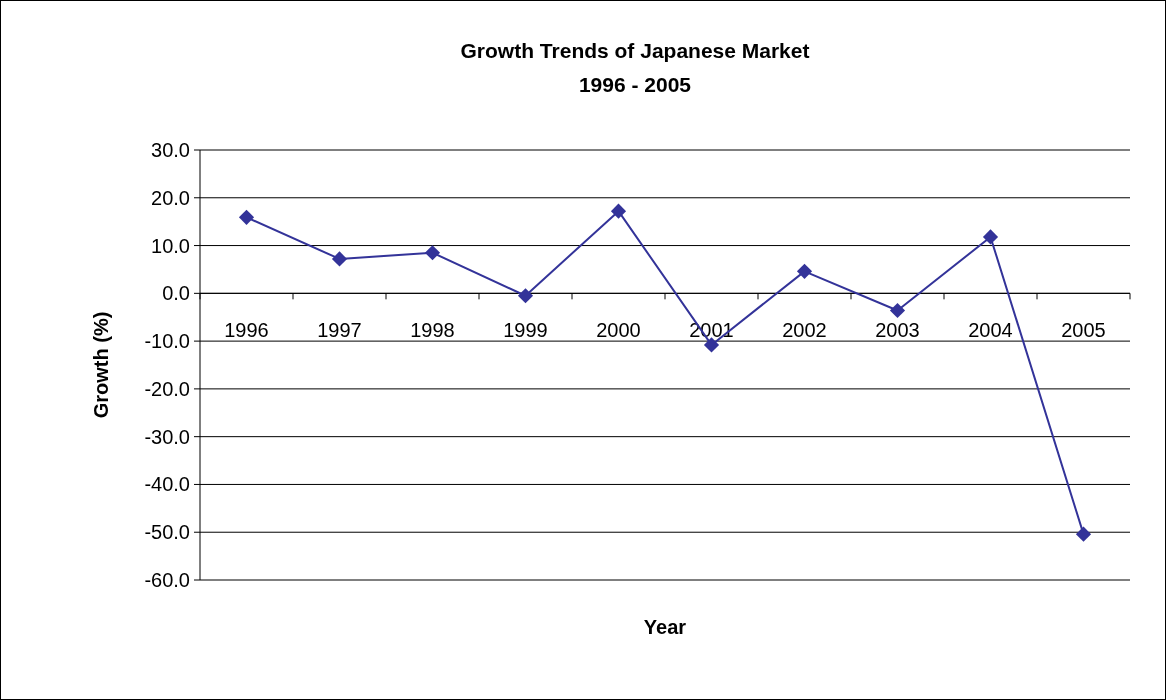  What do you see at coordinates (897, 330) in the screenshot?
I see `x-tick-label: 2003` at bounding box center [897, 330].